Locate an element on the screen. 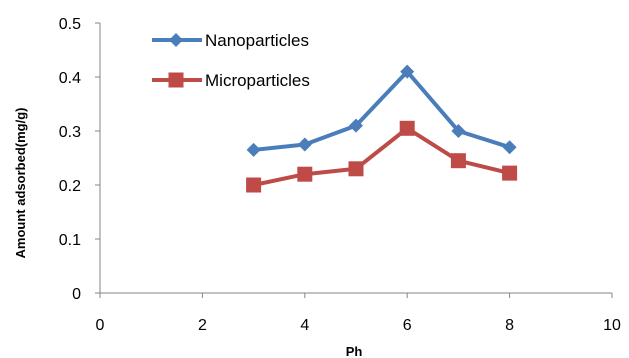  x-axis-title: Ph is located at coordinates (354, 351).